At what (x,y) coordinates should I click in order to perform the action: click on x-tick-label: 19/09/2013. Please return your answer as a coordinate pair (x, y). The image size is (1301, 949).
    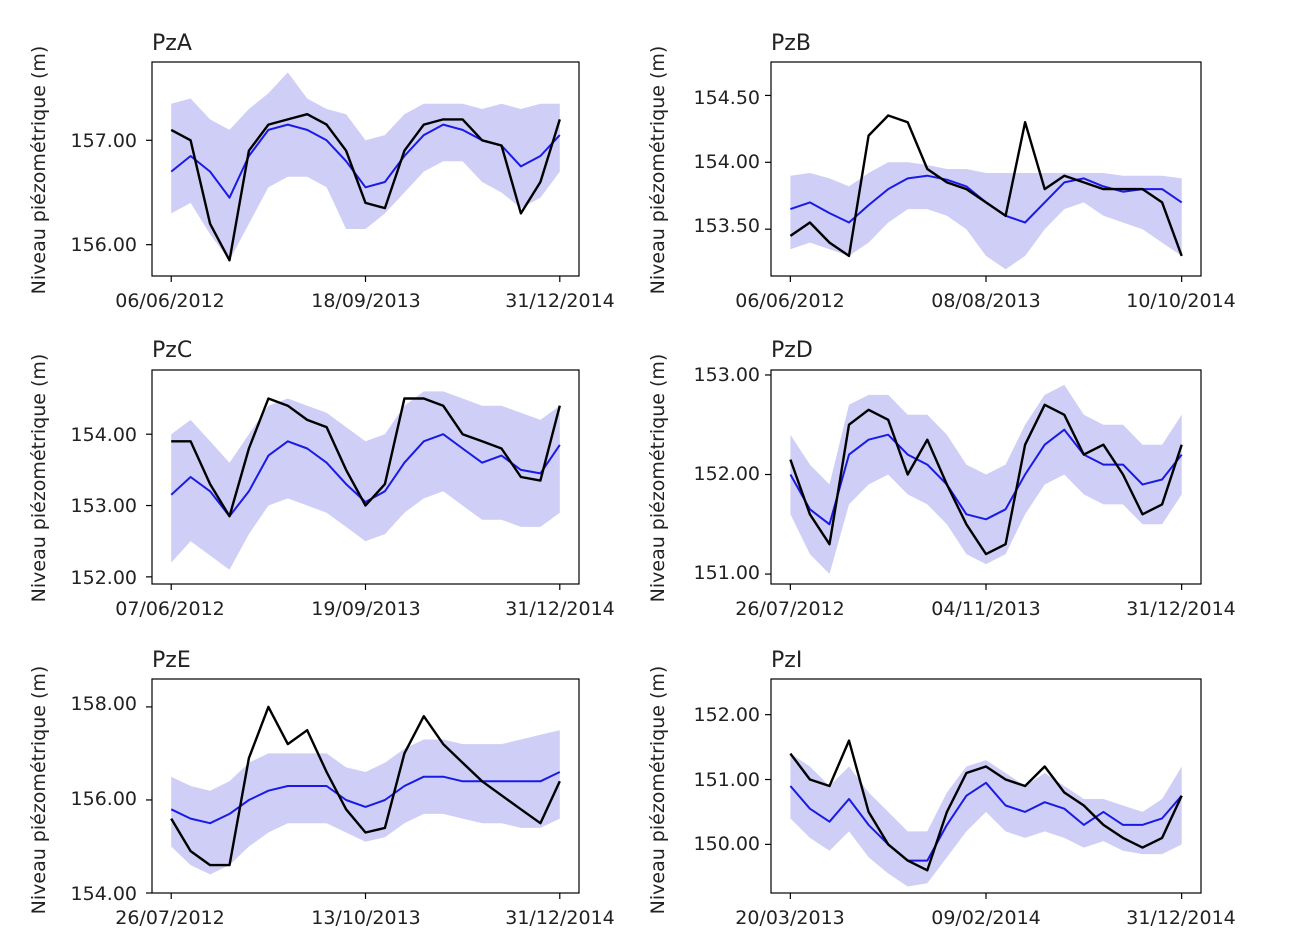
    Looking at the image, I should click on (366, 609).